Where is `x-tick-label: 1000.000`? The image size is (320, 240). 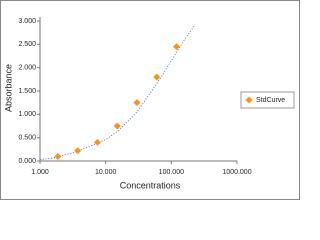
x-tick-label: 1000.000 is located at coordinates (236, 172).